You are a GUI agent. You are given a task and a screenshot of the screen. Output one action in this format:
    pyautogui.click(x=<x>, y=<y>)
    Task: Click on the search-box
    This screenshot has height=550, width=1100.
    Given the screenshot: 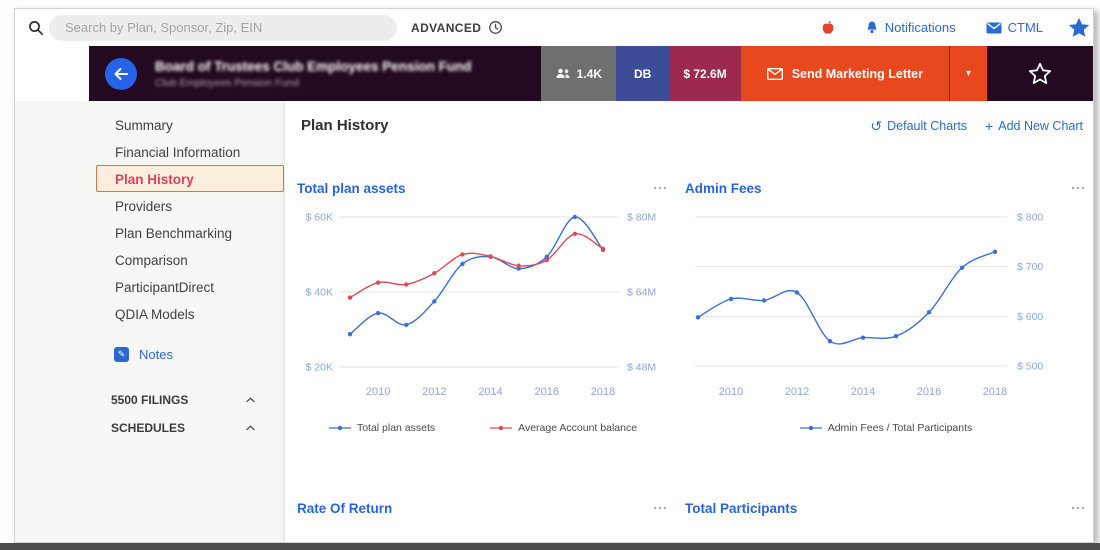 What is the action you would take?
    pyautogui.click(x=223, y=27)
    